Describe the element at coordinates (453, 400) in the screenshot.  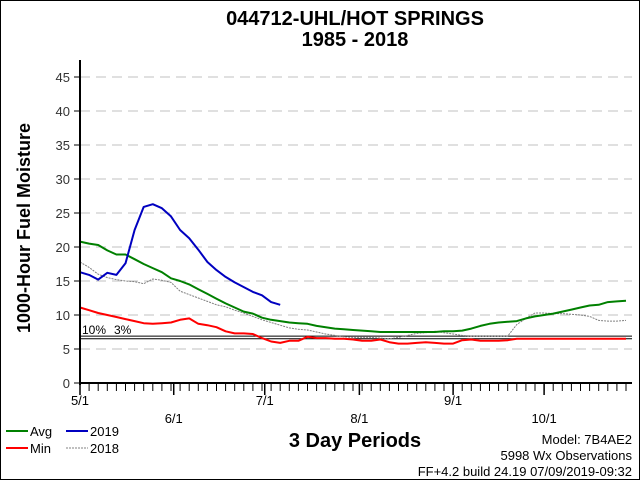
I see `x-tick-label: 9/1` at that location.